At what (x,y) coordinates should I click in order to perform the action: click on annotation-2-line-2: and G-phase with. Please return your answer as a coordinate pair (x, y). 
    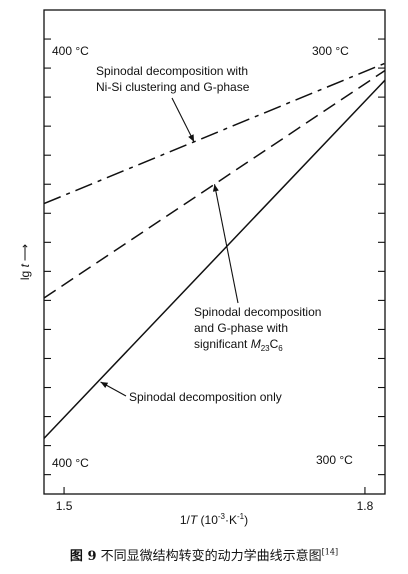
    Looking at the image, I should click on (241, 328).